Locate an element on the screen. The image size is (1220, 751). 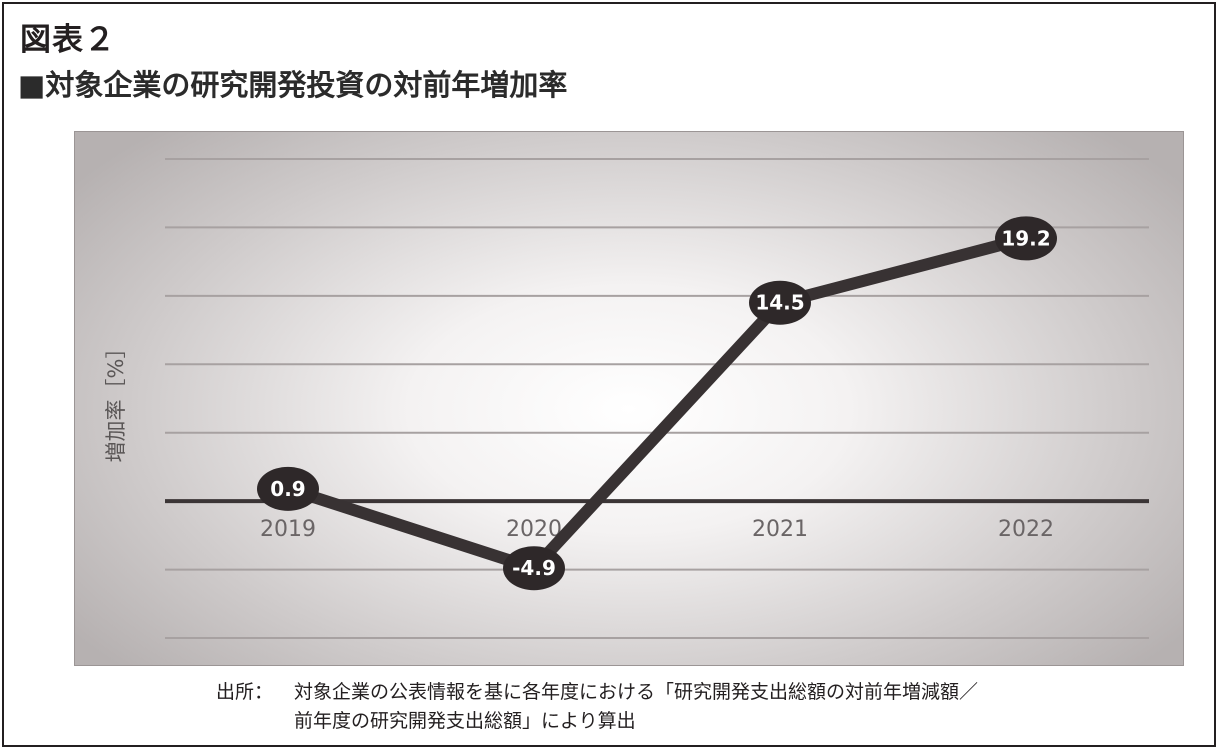
data-label: 19.2 is located at coordinates (1025, 238).